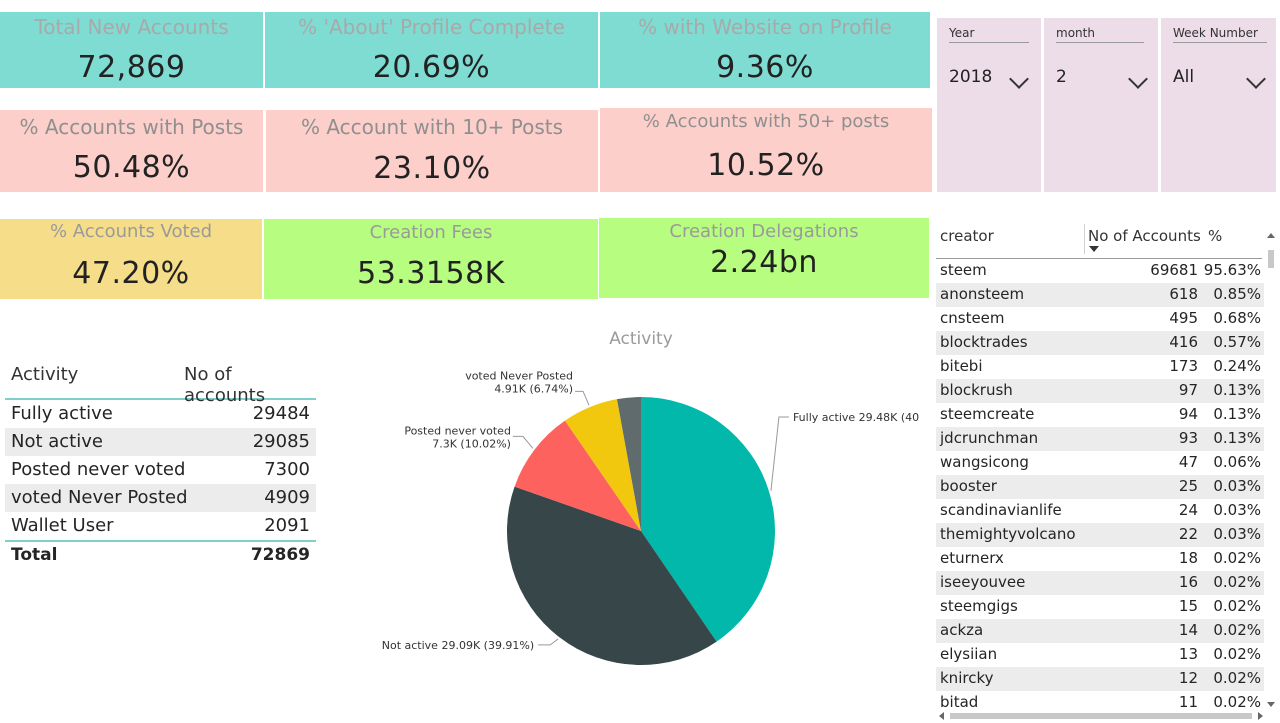 This screenshot has width=1280, height=723. I want to click on kpi-label: % Accounts with 50+ posts, so click(766, 121).